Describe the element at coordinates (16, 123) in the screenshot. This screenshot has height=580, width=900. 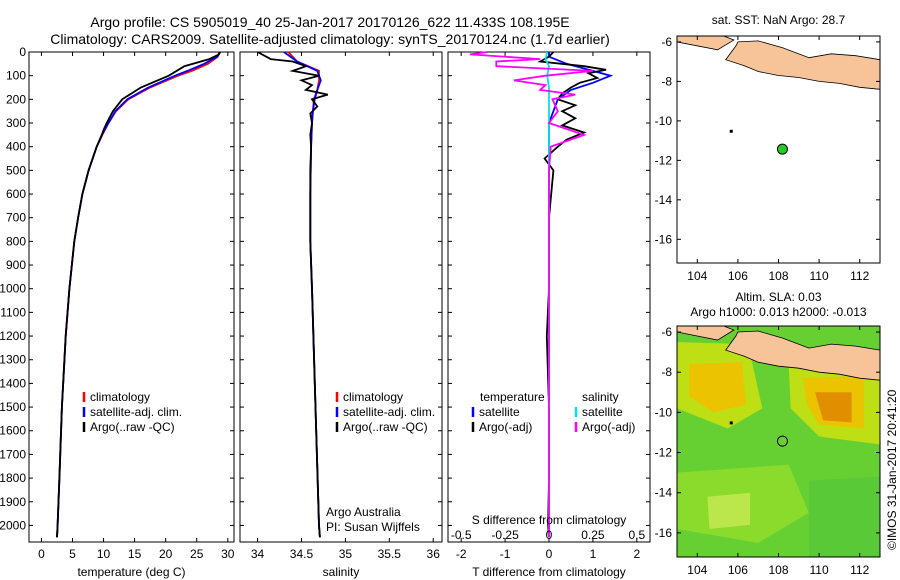
I see `y-tick-label: 300` at that location.